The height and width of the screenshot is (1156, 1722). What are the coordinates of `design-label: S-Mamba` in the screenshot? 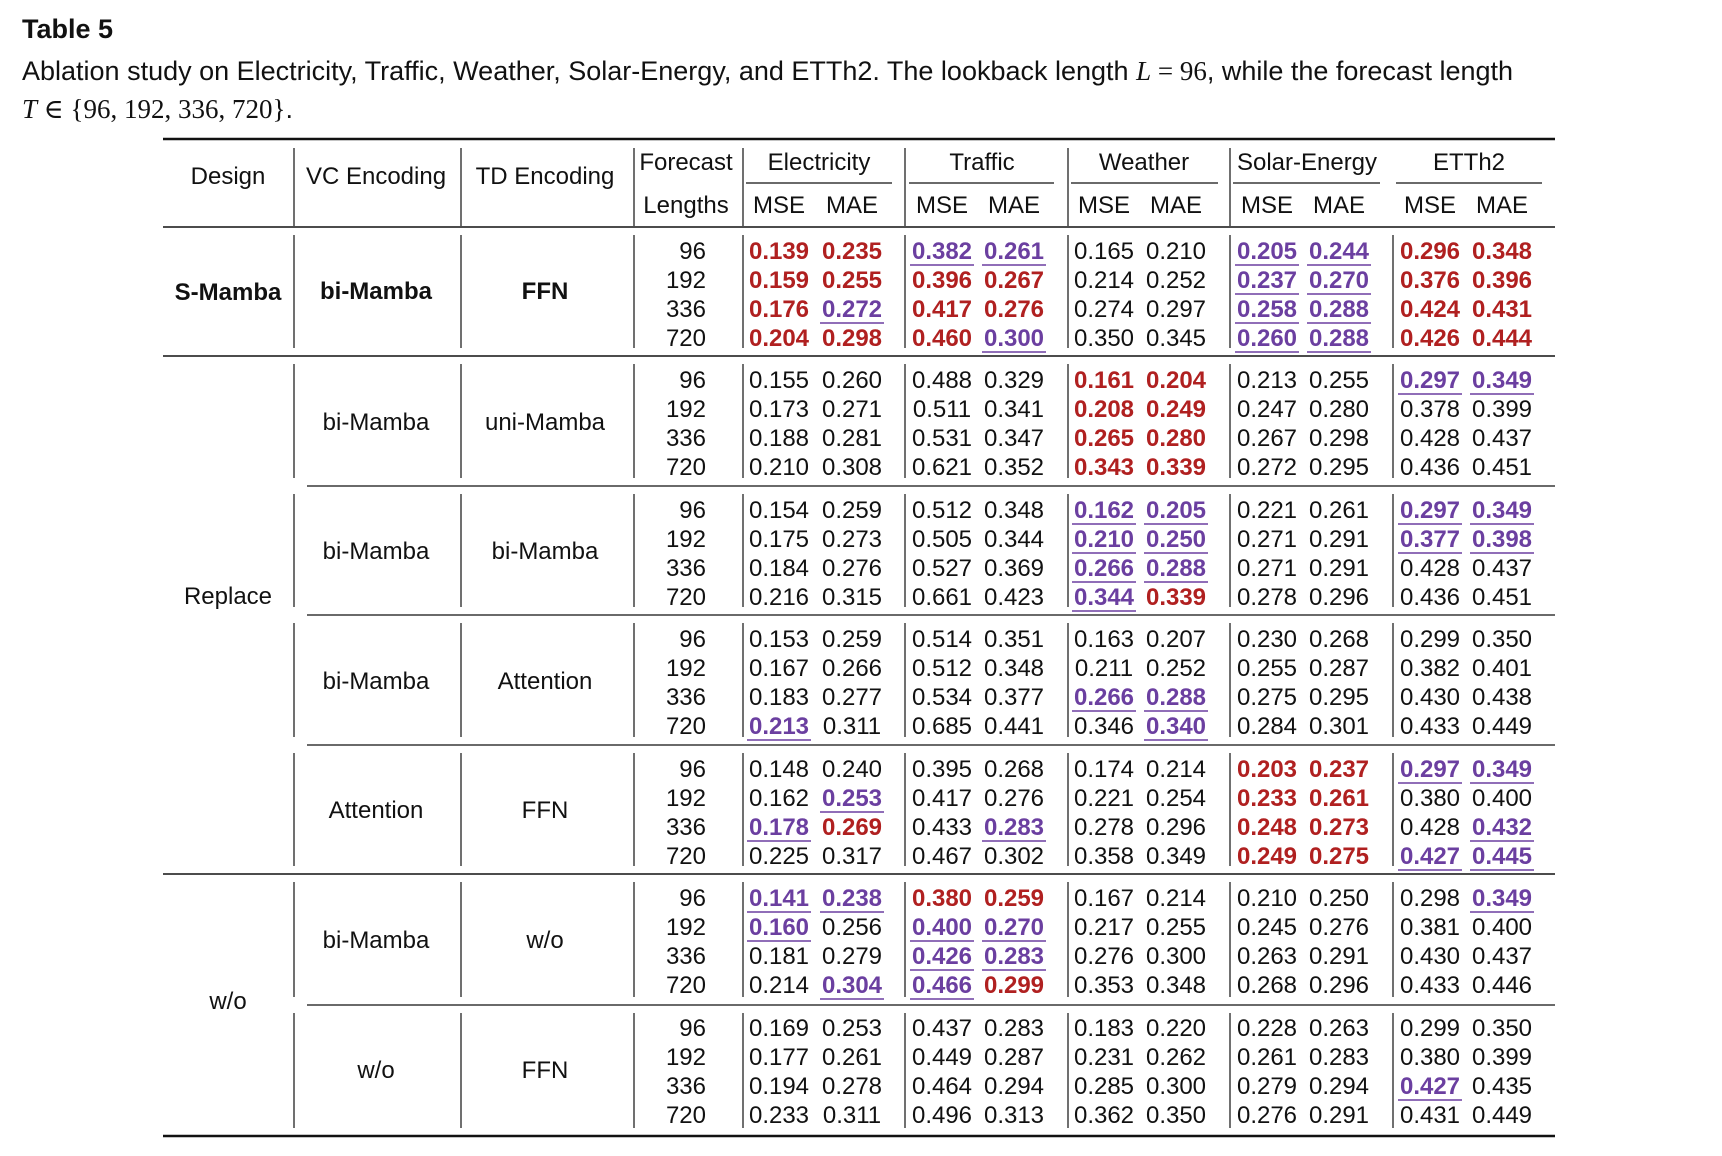 It's located at (228, 292).